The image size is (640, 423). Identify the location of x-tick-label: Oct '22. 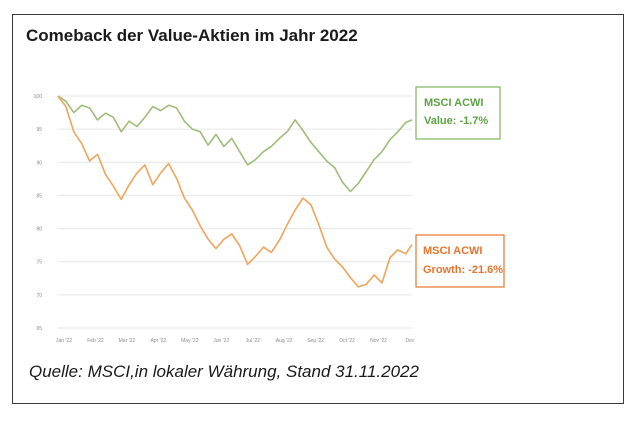
(347, 341).